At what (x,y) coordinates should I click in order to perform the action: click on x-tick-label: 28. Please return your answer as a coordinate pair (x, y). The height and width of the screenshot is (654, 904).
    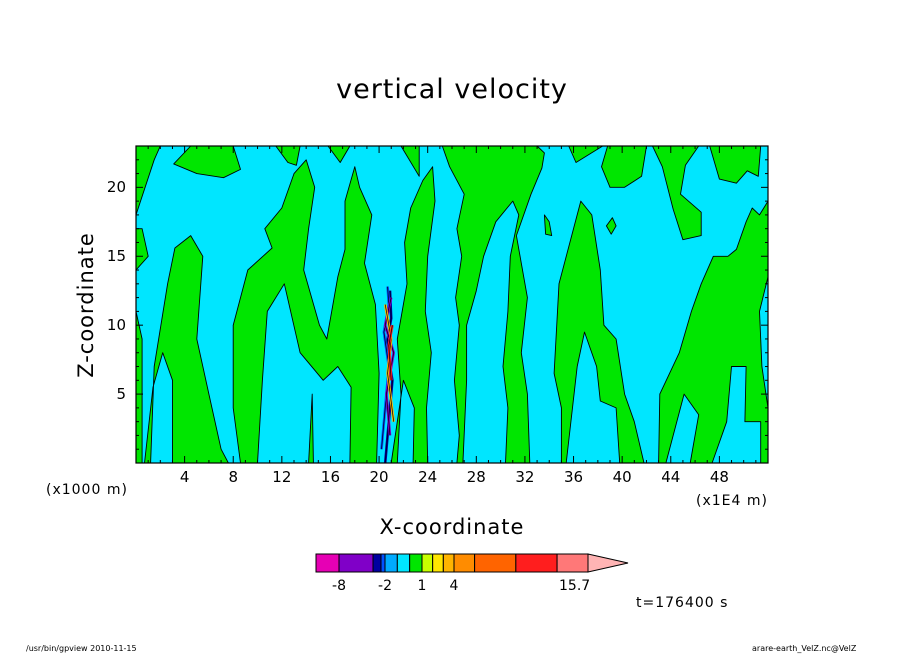
    Looking at the image, I should click on (476, 477).